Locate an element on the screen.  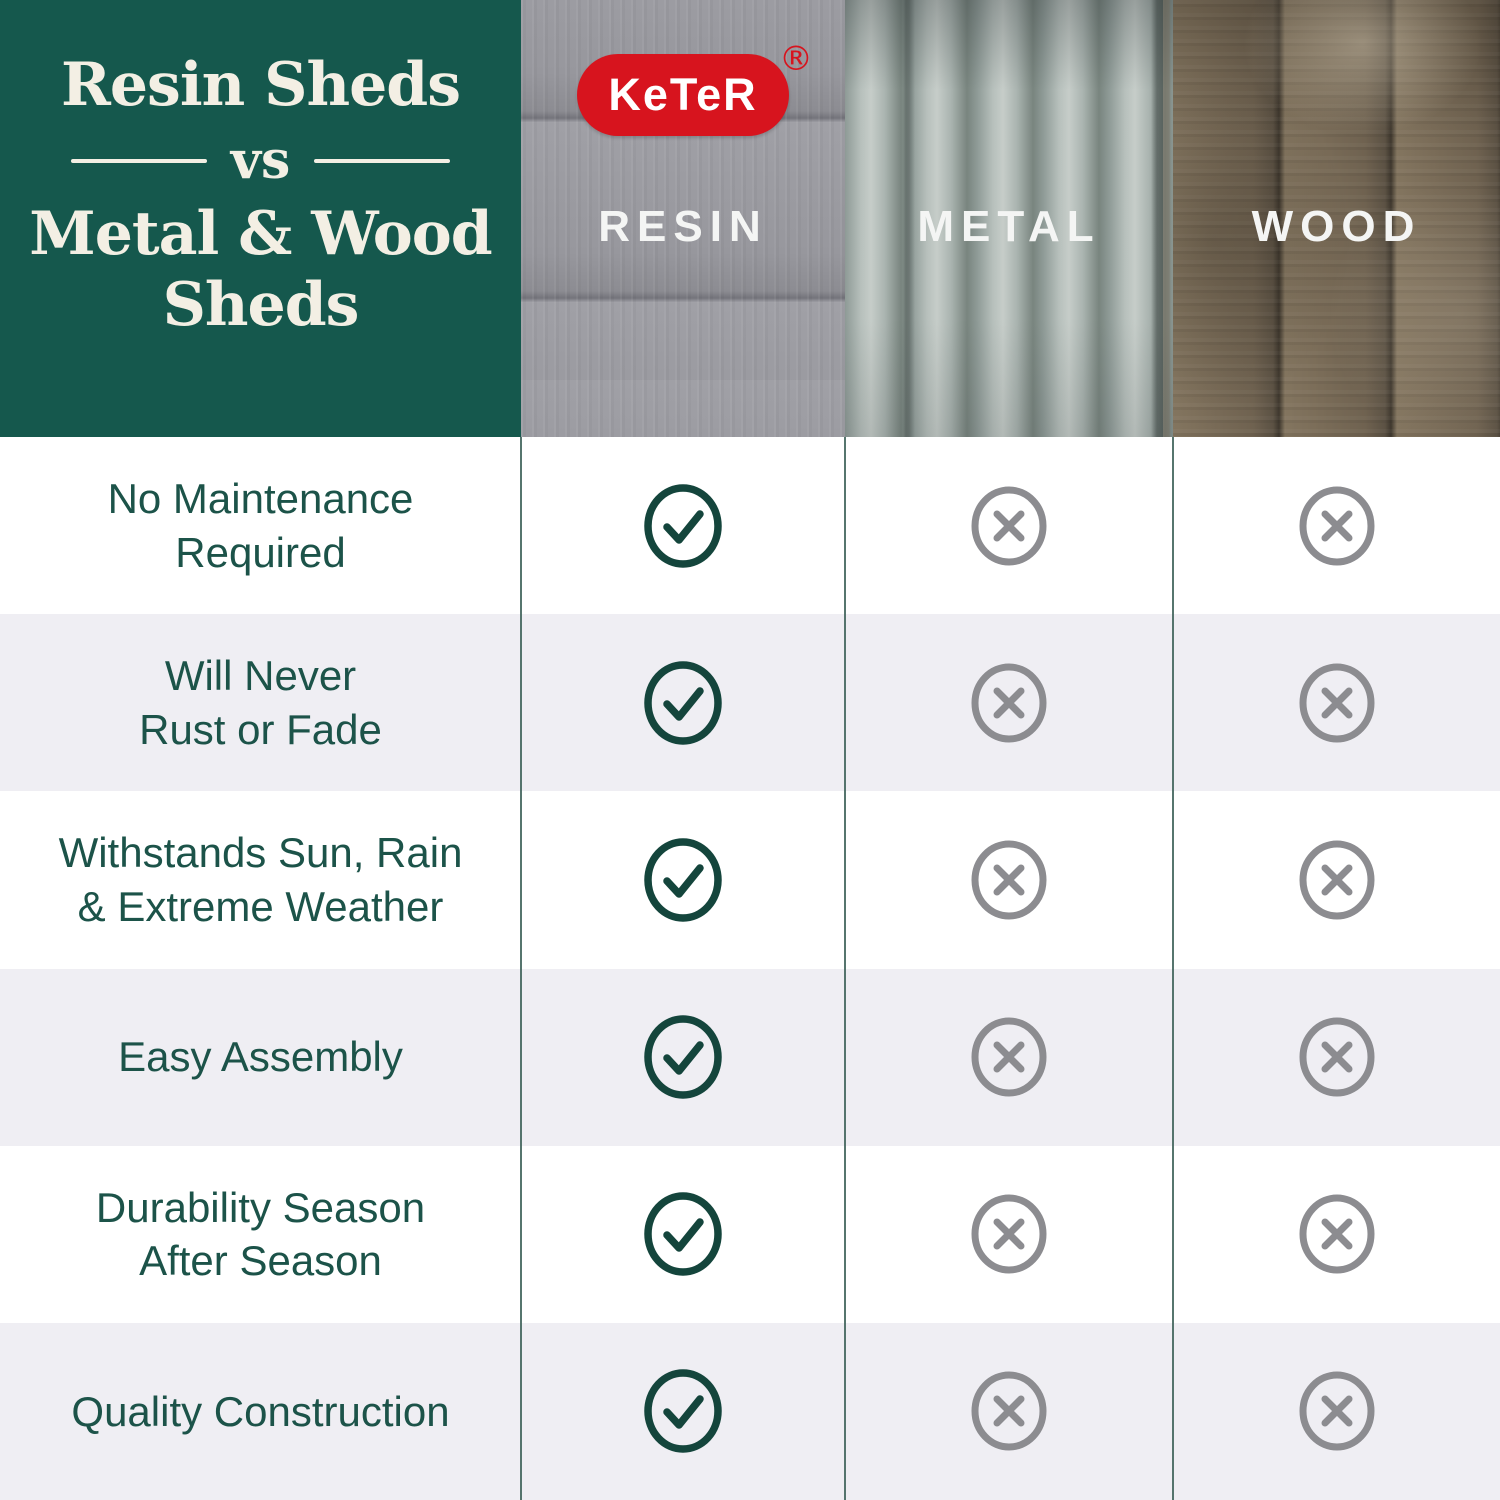
column-label-metal: METAL is located at coordinates (1009, 226).